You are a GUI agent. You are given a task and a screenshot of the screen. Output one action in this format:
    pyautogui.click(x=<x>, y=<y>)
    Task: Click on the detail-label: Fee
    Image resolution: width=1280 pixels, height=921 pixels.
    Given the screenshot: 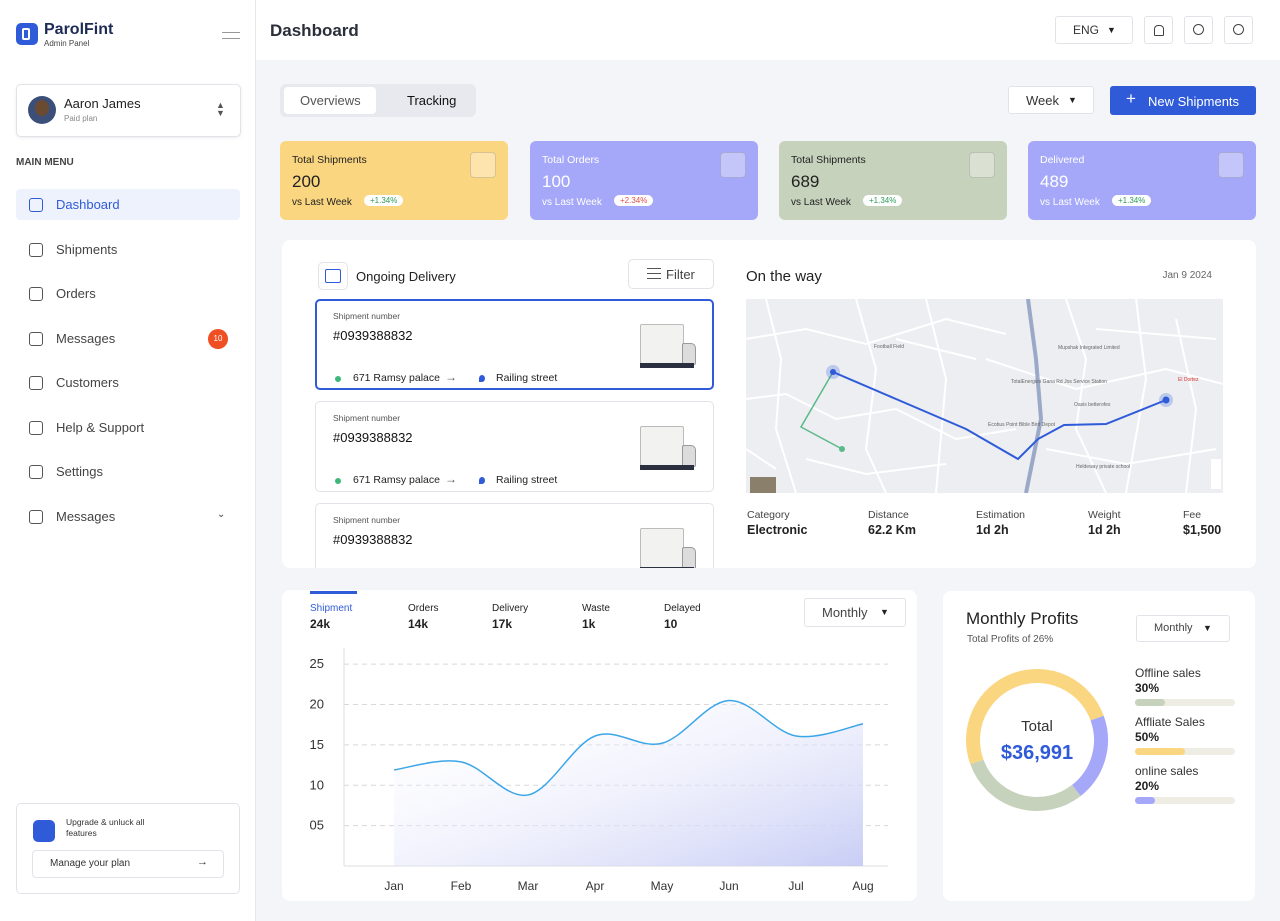 What is the action you would take?
    pyautogui.click(x=1192, y=515)
    